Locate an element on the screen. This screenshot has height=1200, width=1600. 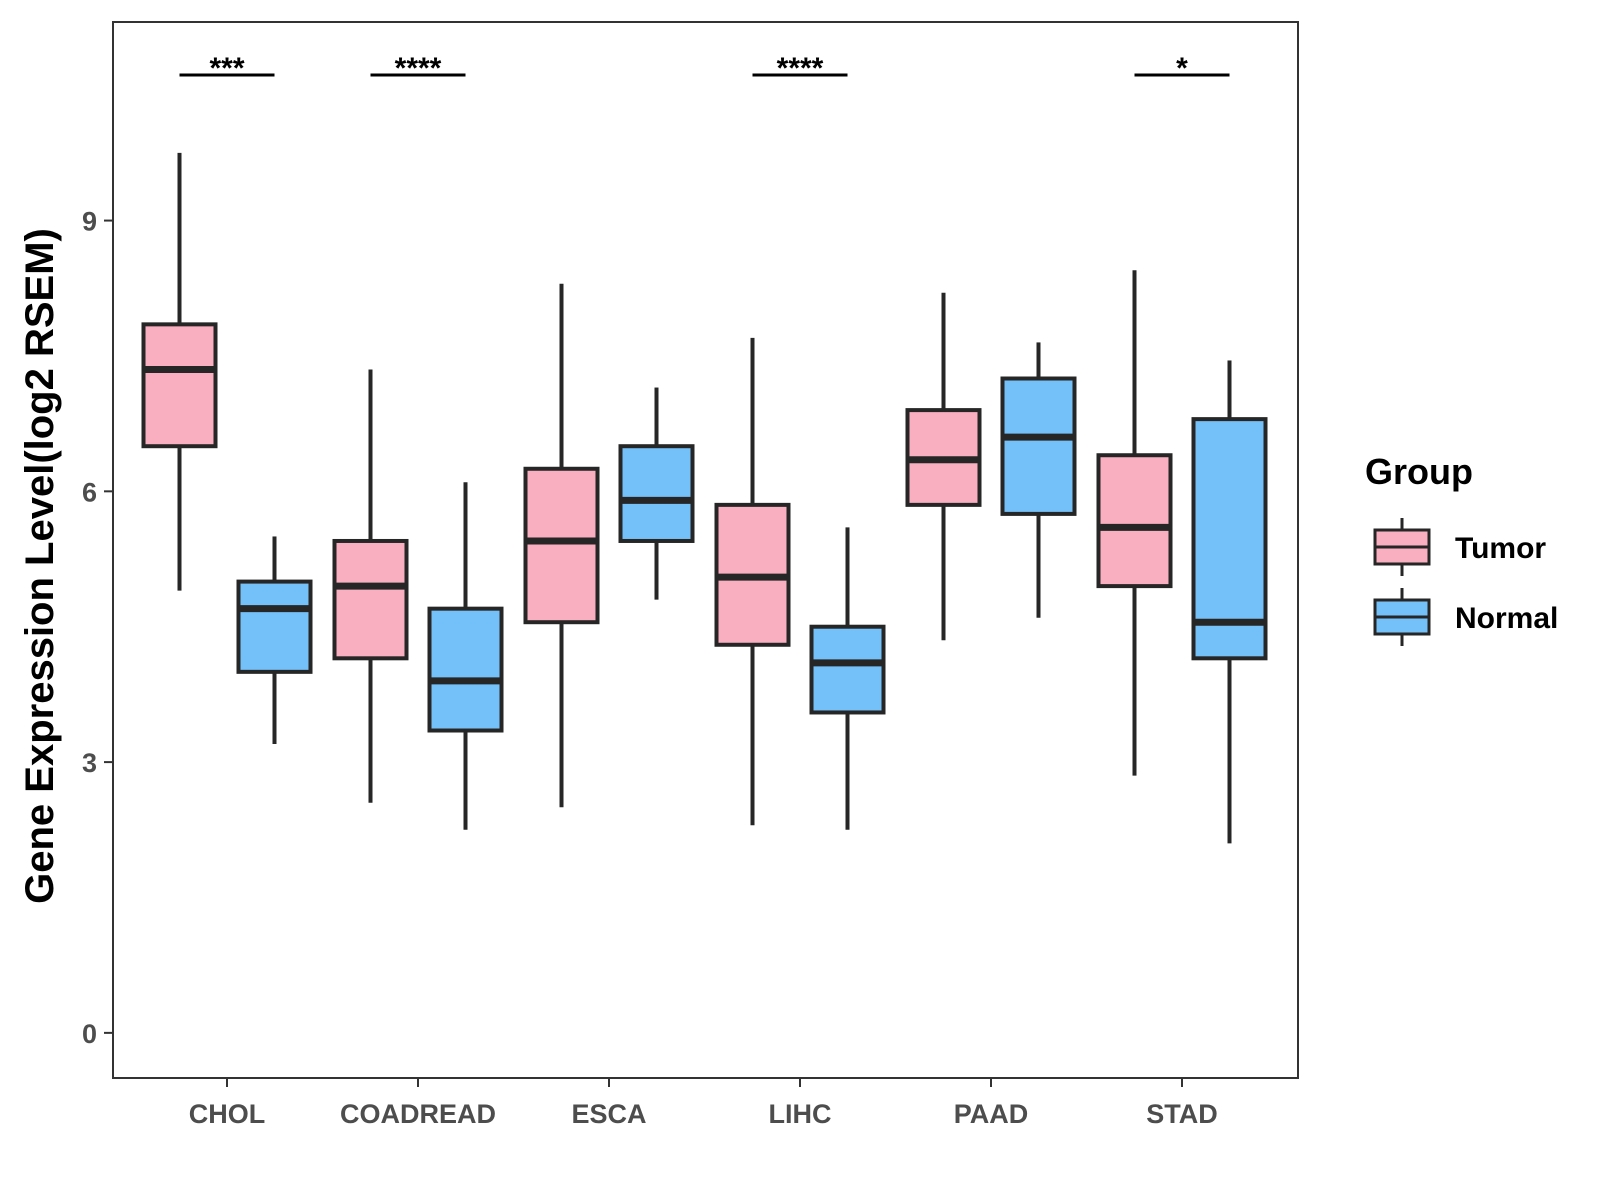
box-normal-lihc is located at coordinates (847, 678).